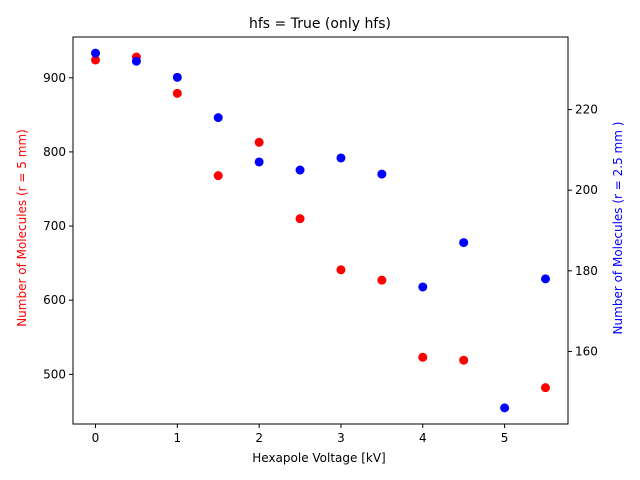 Image resolution: width=640 pixels, height=480 pixels. Describe the element at coordinates (22, 228) in the screenshot. I see `left-y-axis-label: Number of Molecules (r = 5 mm)` at that location.